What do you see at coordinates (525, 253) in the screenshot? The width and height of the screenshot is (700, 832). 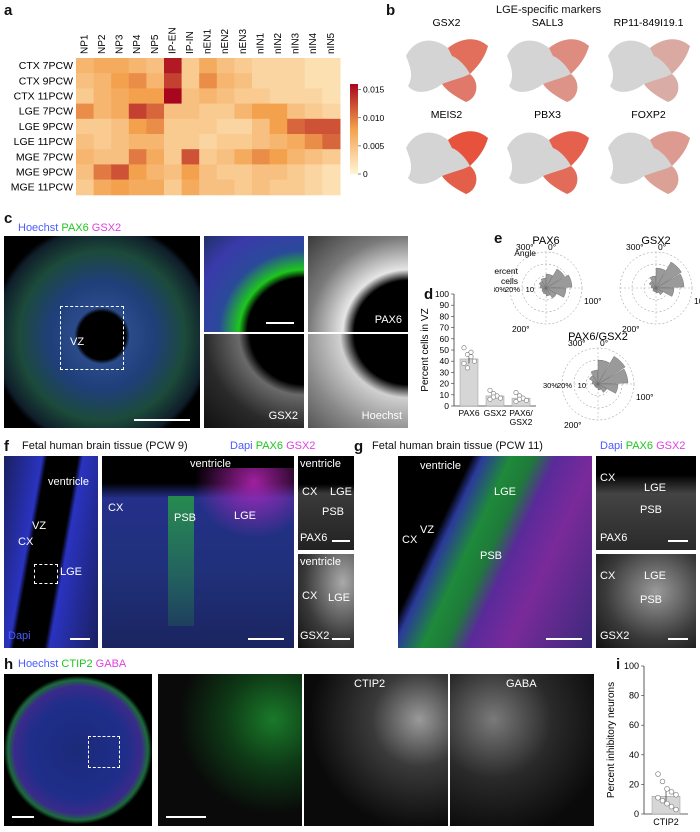 I see `polar-angle-caption: Angle` at bounding box center [525, 253].